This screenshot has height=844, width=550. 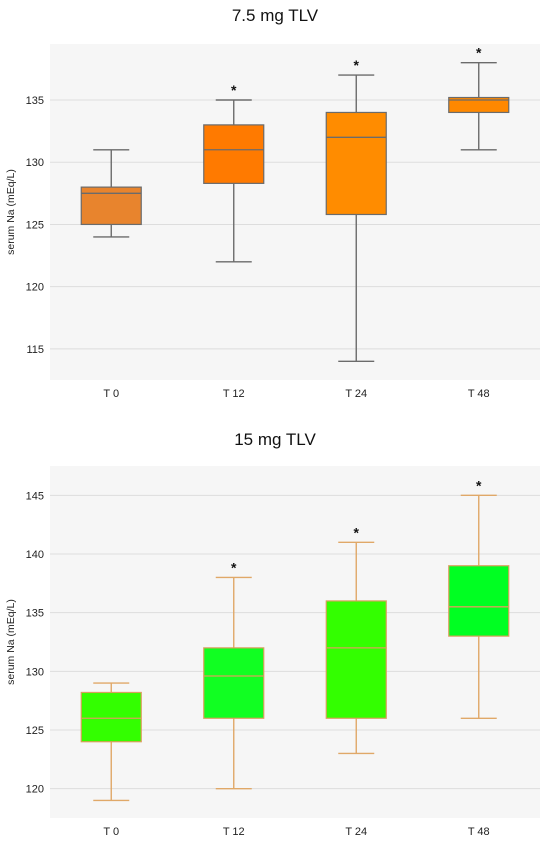 I want to click on chart-title: 15 mg TLV, so click(x=275, y=439).